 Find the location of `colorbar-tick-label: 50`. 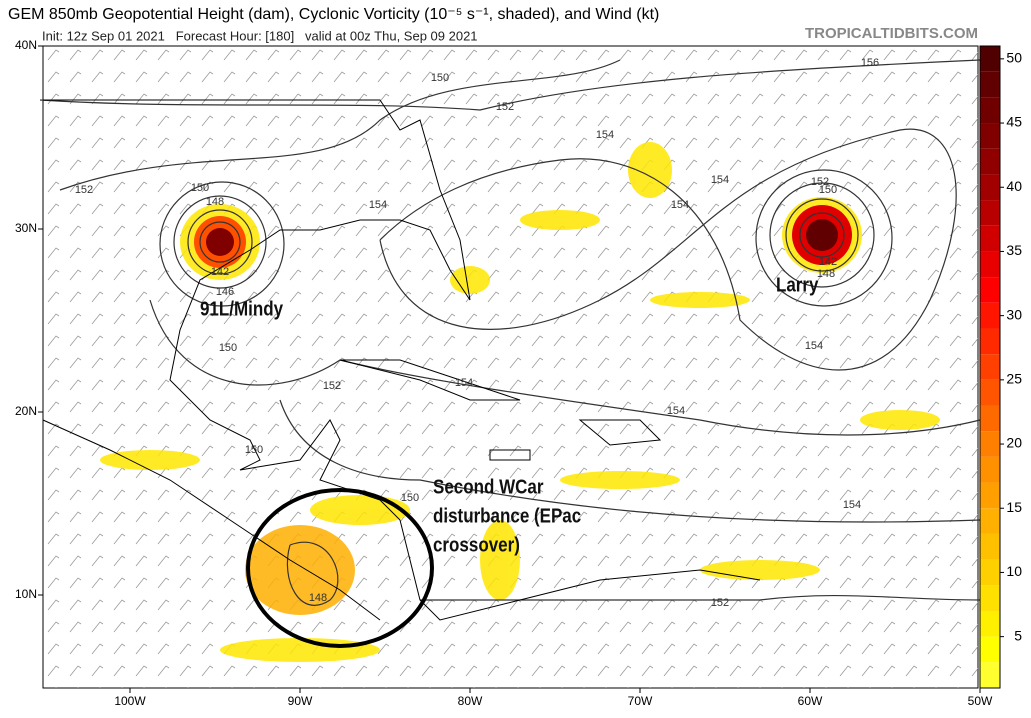

colorbar-tick-label: 50 is located at coordinates (1014, 58).